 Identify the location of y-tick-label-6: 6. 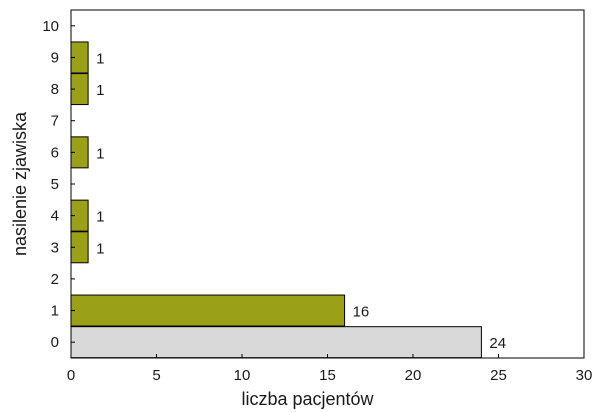
(55, 152).